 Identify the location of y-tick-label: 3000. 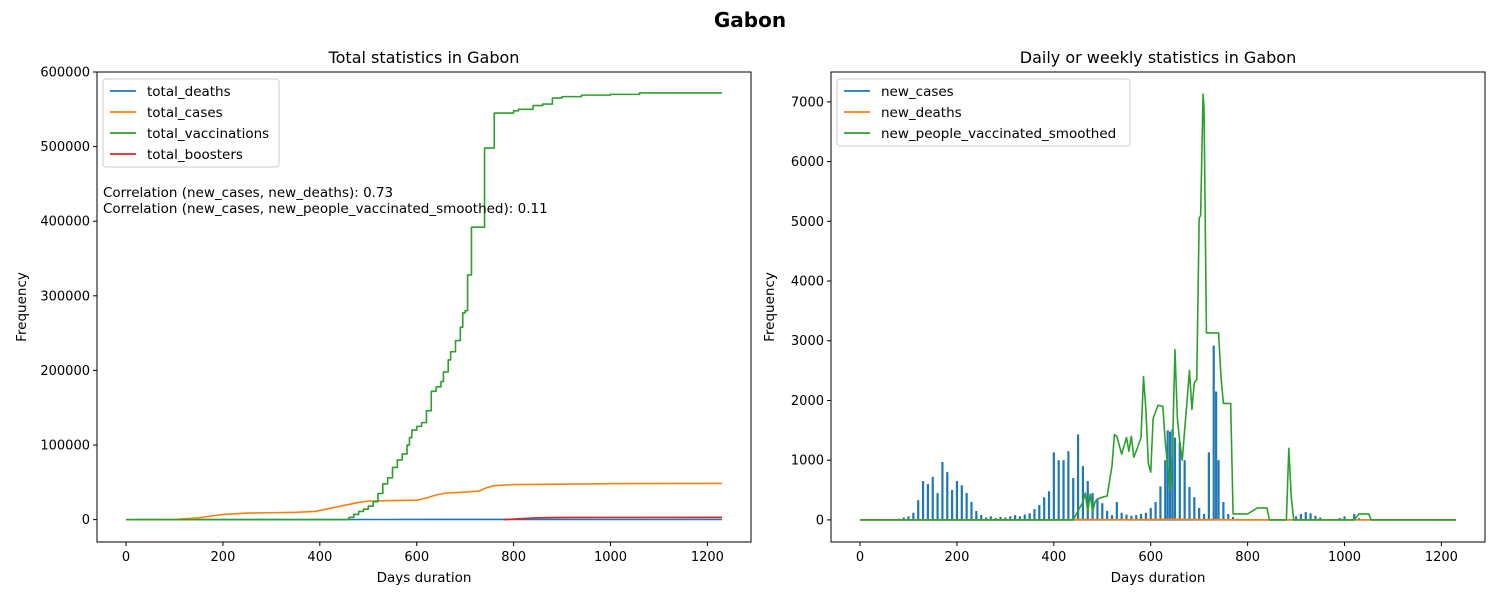
(807, 341).